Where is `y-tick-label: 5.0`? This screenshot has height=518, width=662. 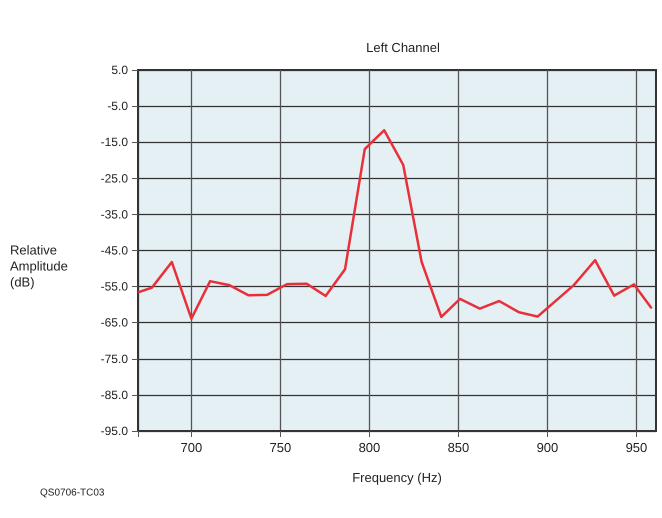
y-tick-label: 5.0 is located at coordinates (119, 70).